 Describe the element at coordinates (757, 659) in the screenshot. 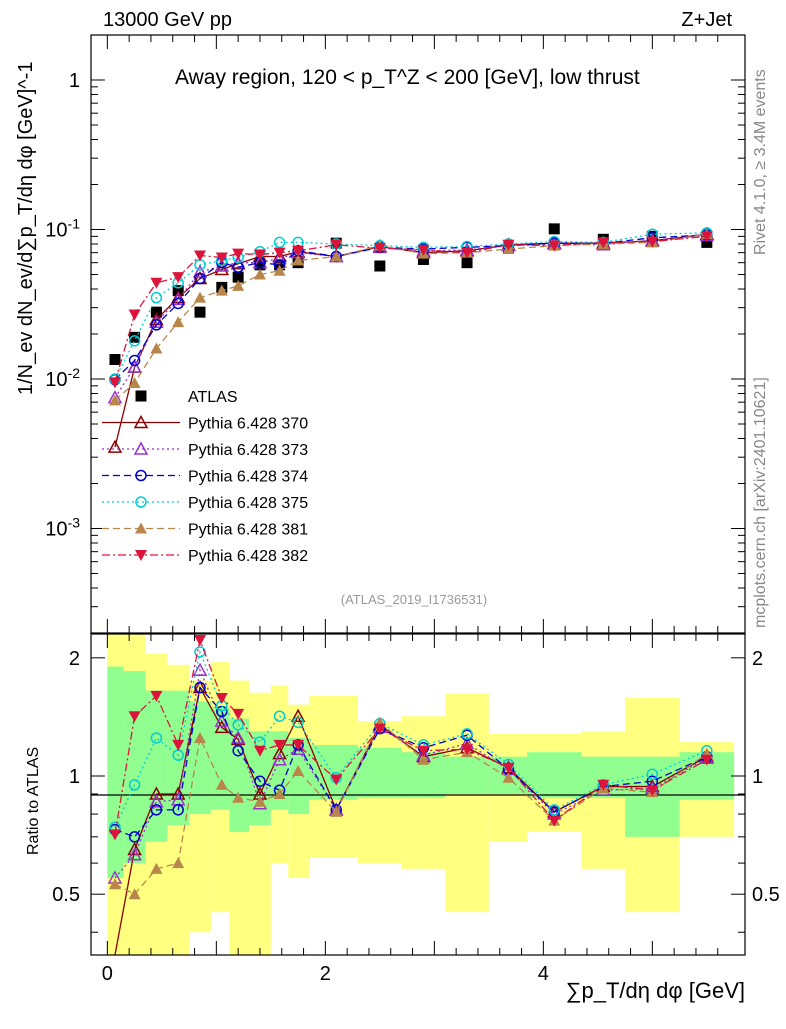

I see `ratio-y-tick-label-right: 2` at that location.